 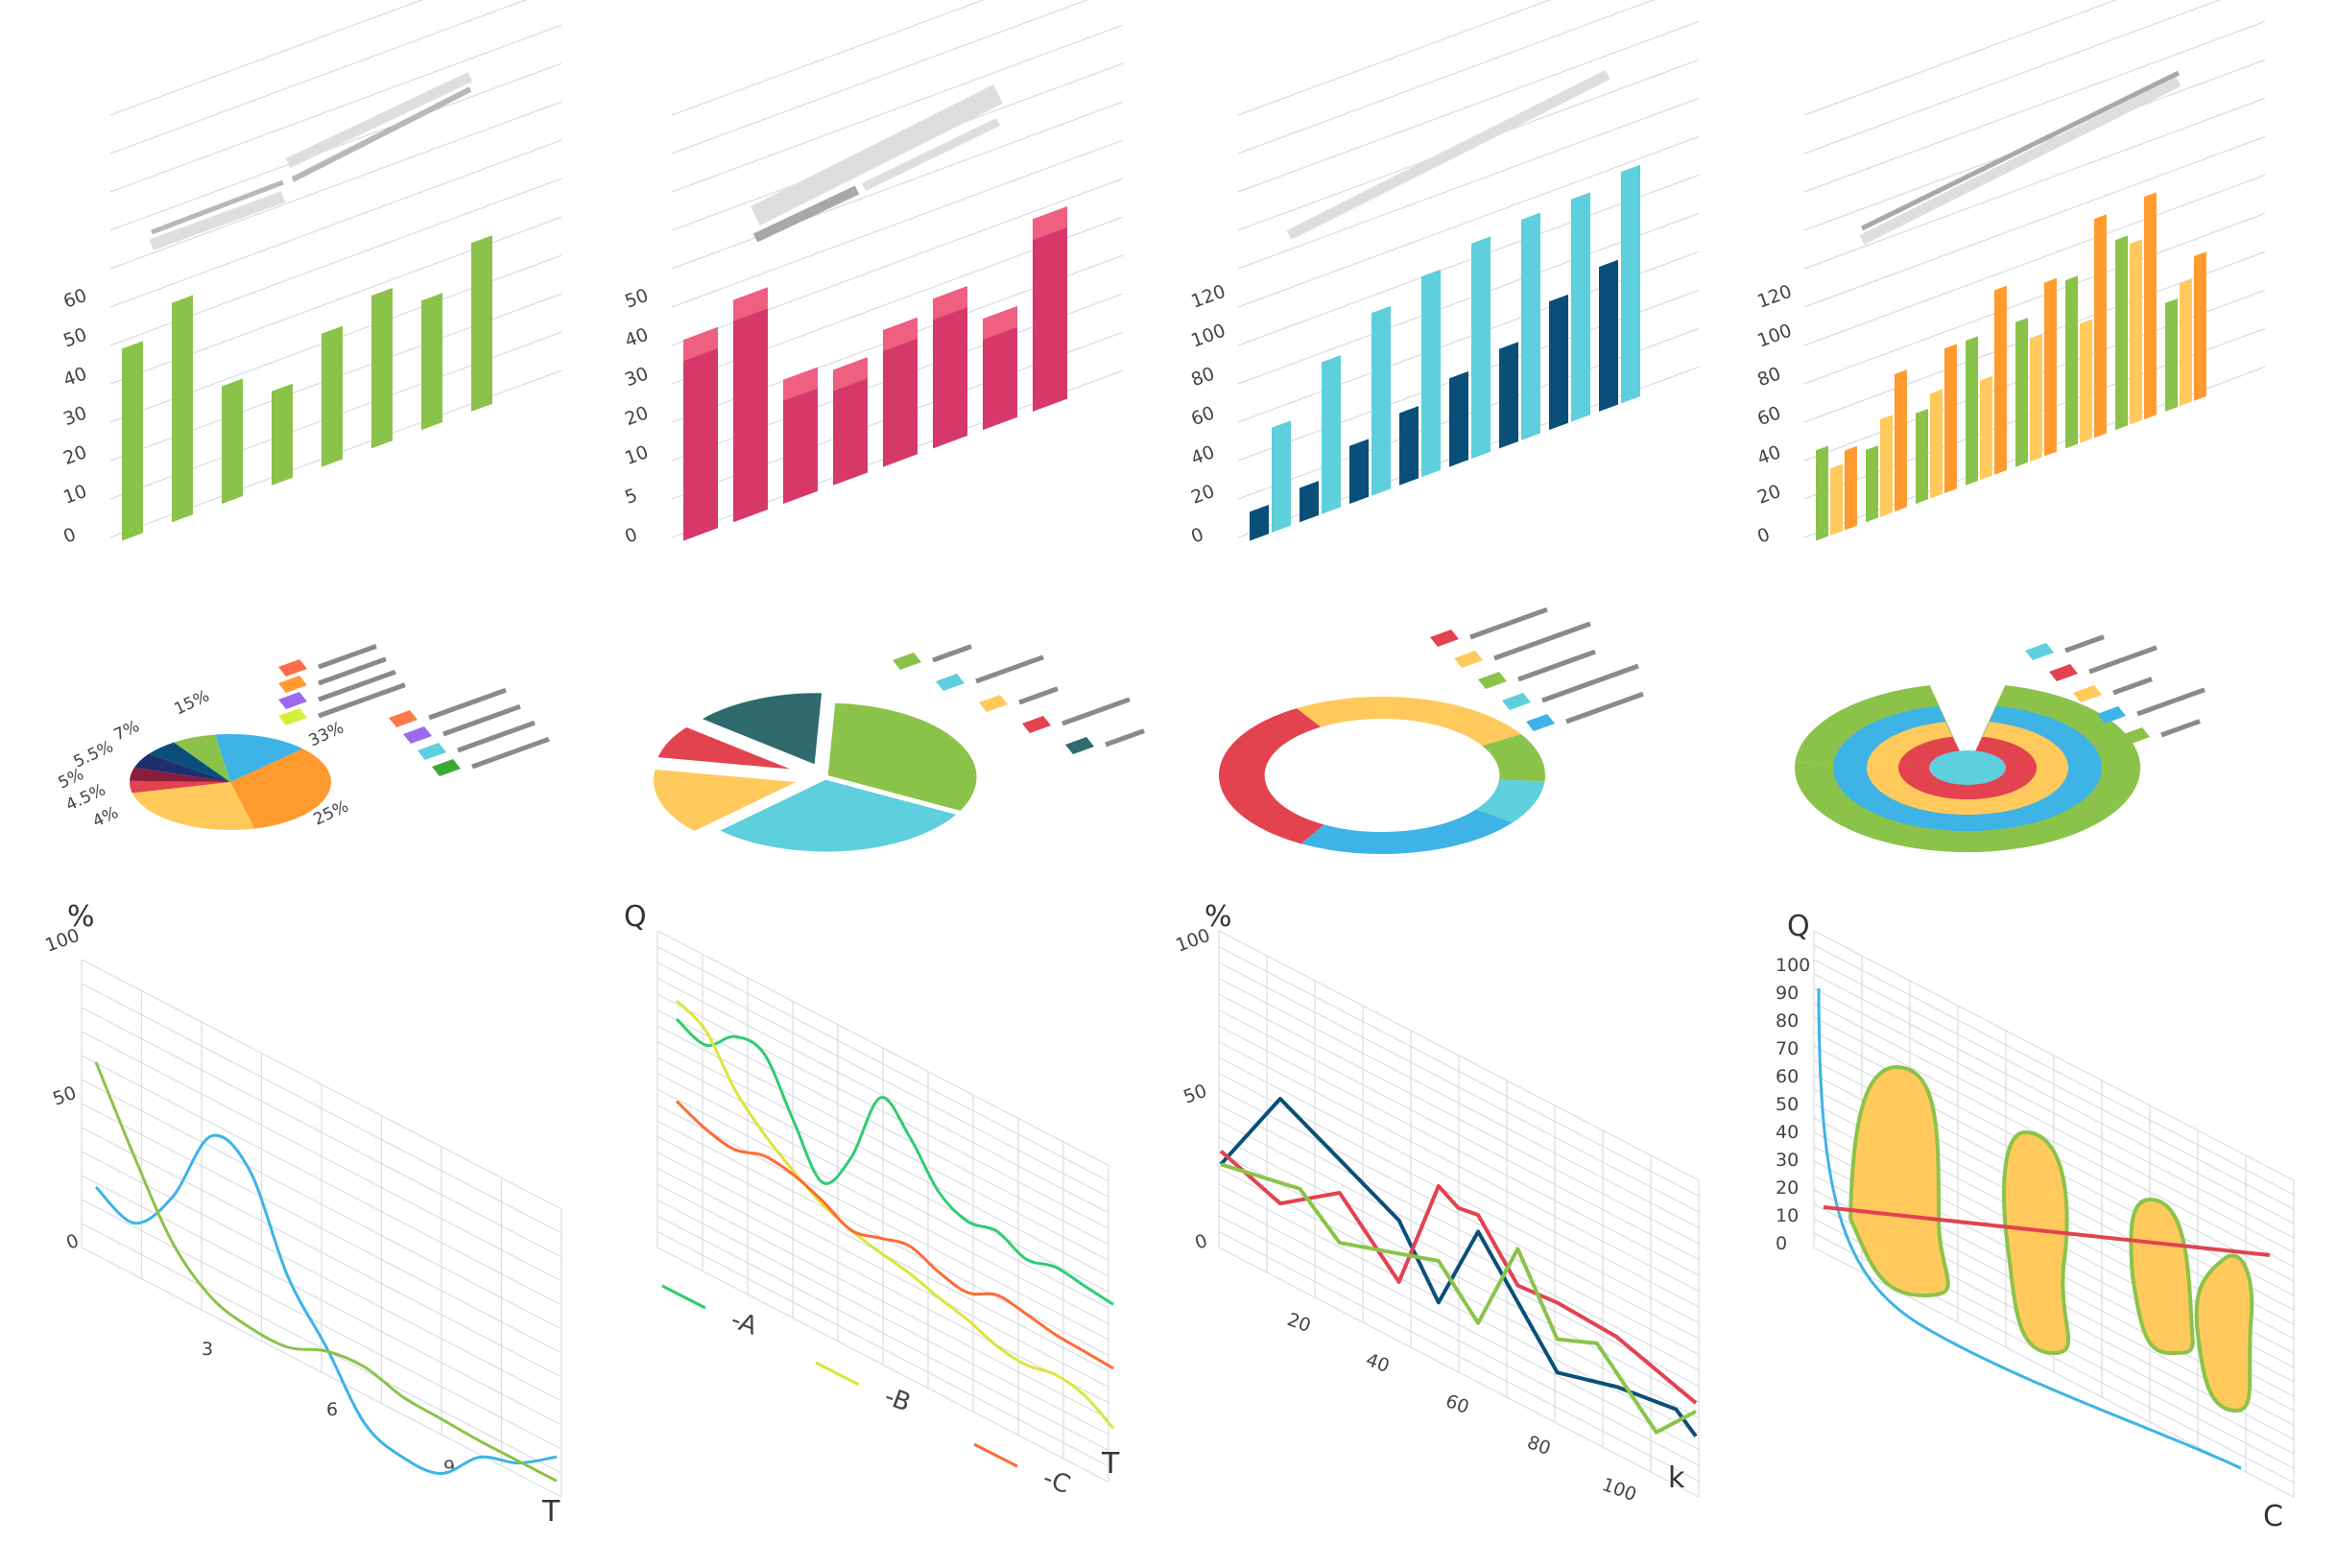 I want to click on area-blob, so click(x=1899, y=1181).